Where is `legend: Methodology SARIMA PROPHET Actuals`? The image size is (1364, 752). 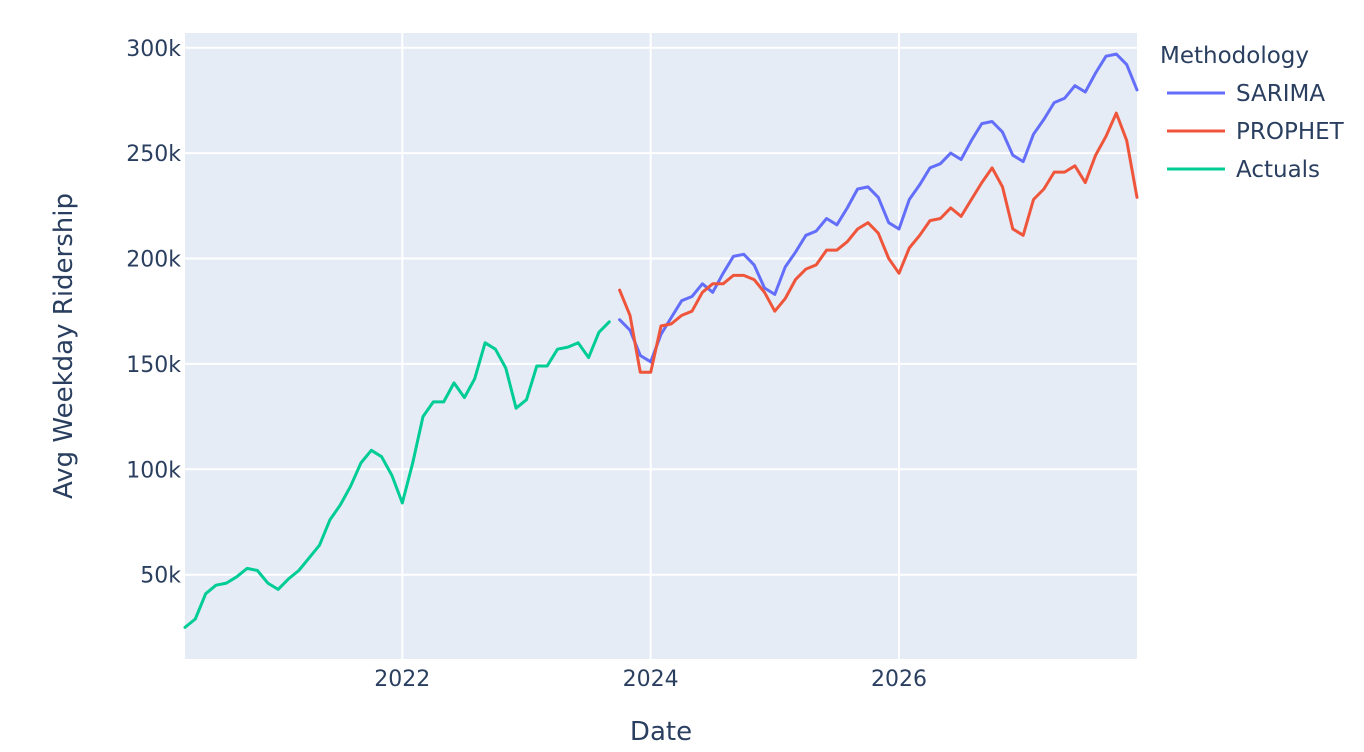
legend: Methodology SARIMA PROPHET Actuals is located at coordinates (1252, 113).